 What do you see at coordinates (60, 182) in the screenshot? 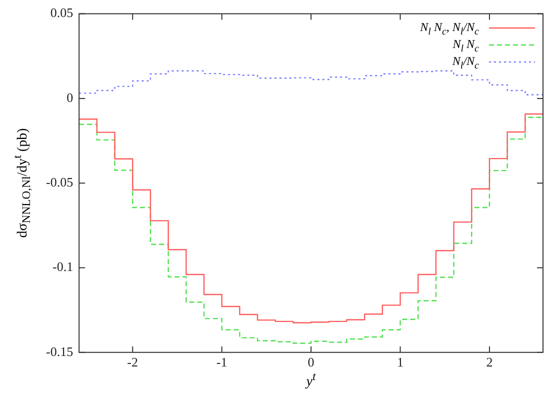
I see `y-tick-label: -0.05` at bounding box center [60, 182].